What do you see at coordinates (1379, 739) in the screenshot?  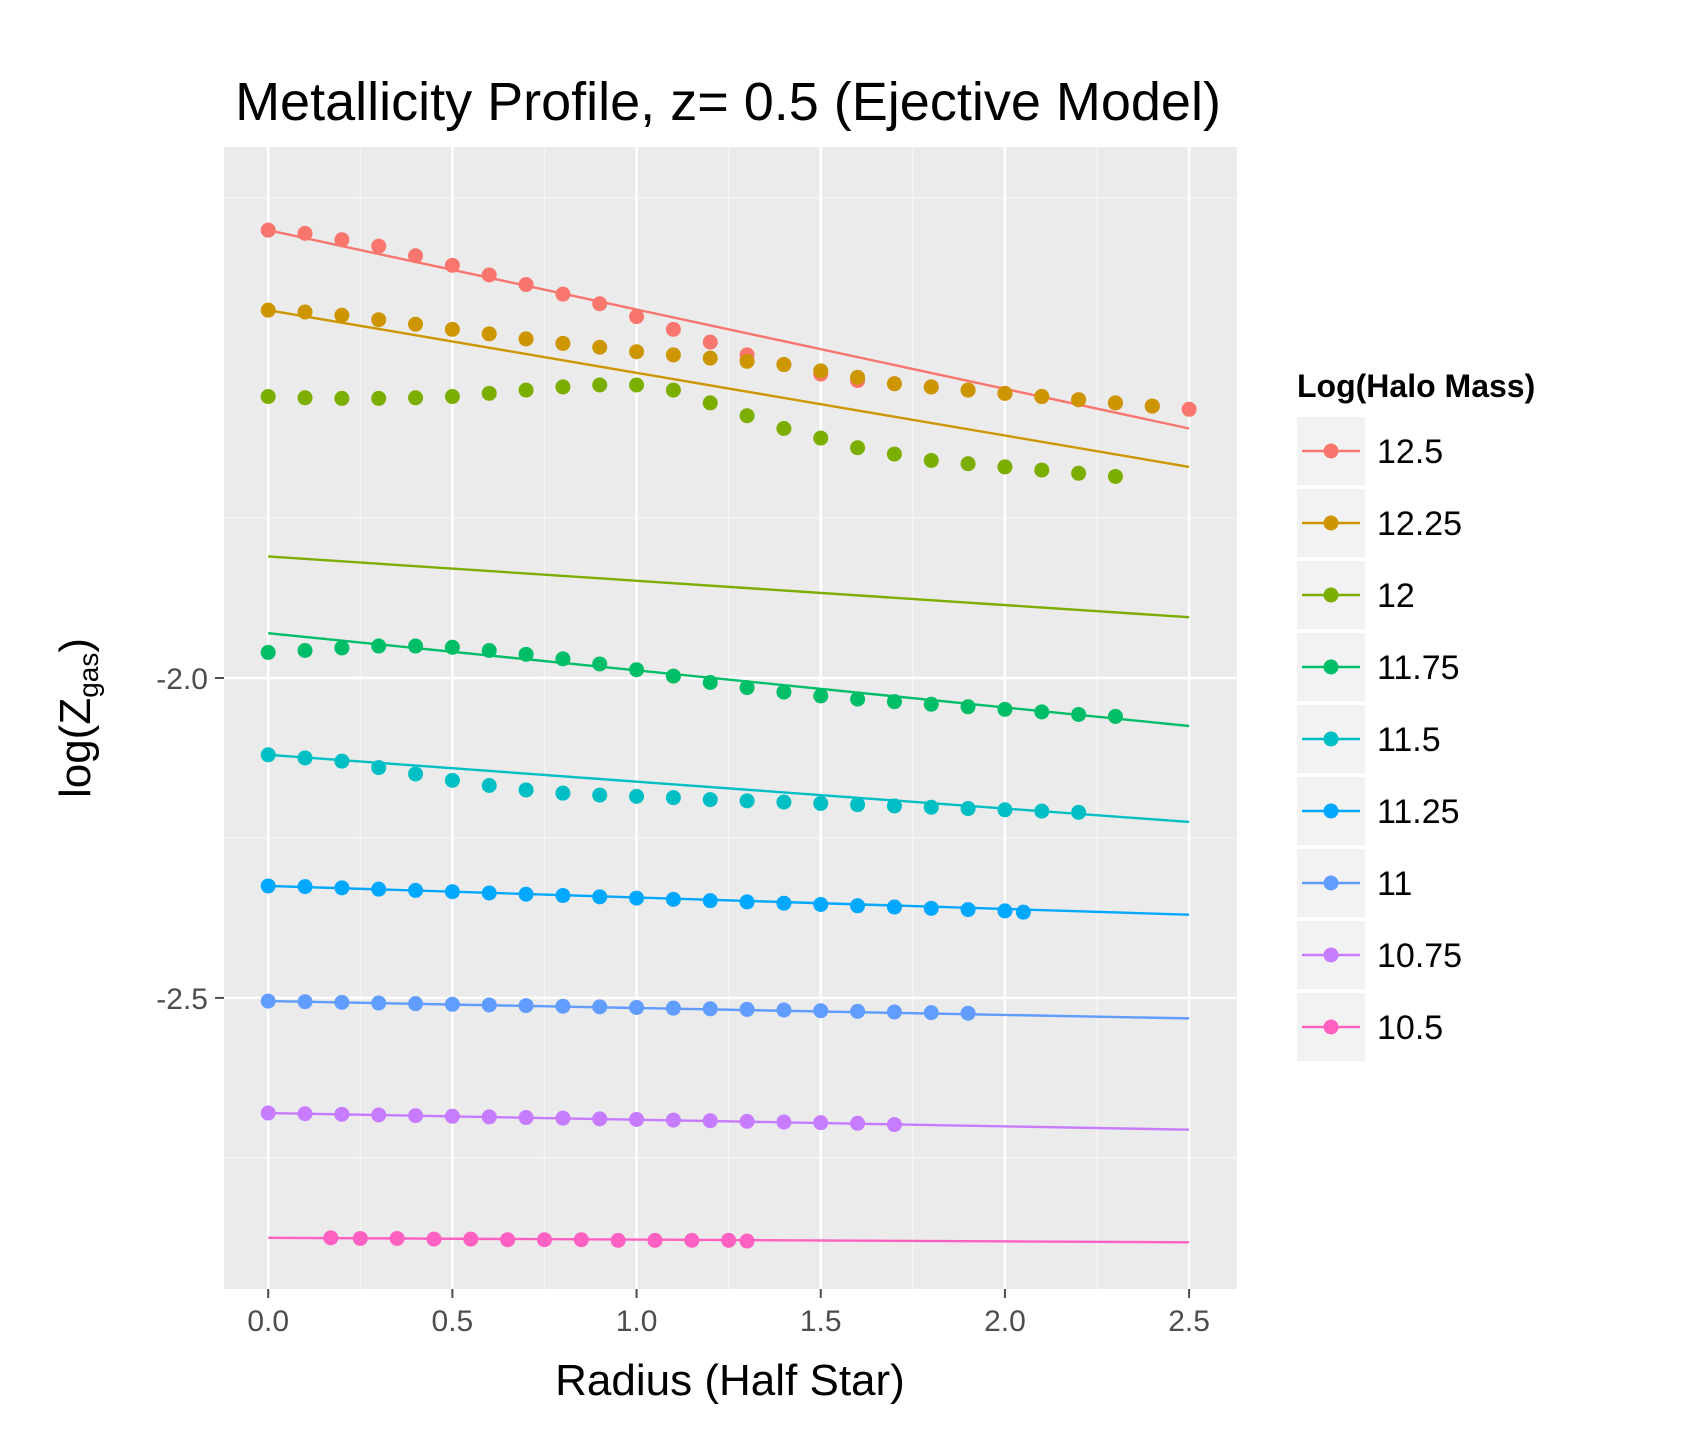 I see `legend-items: 12.5 12.25 12 11.75 11.5 11.25 11 10.75 10.5` at bounding box center [1379, 739].